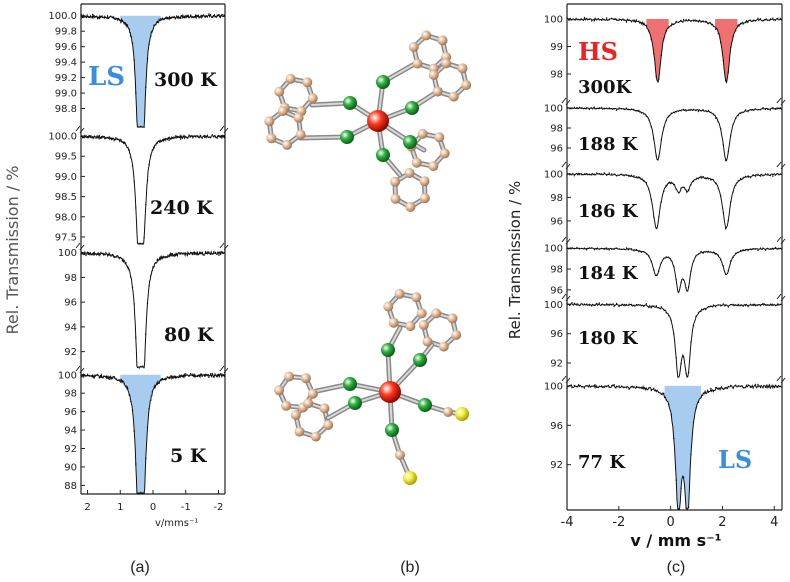 This screenshot has width=790, height=582. Describe the element at coordinates (675, 50) in the screenshot. I see `spectrum-curve` at that location.